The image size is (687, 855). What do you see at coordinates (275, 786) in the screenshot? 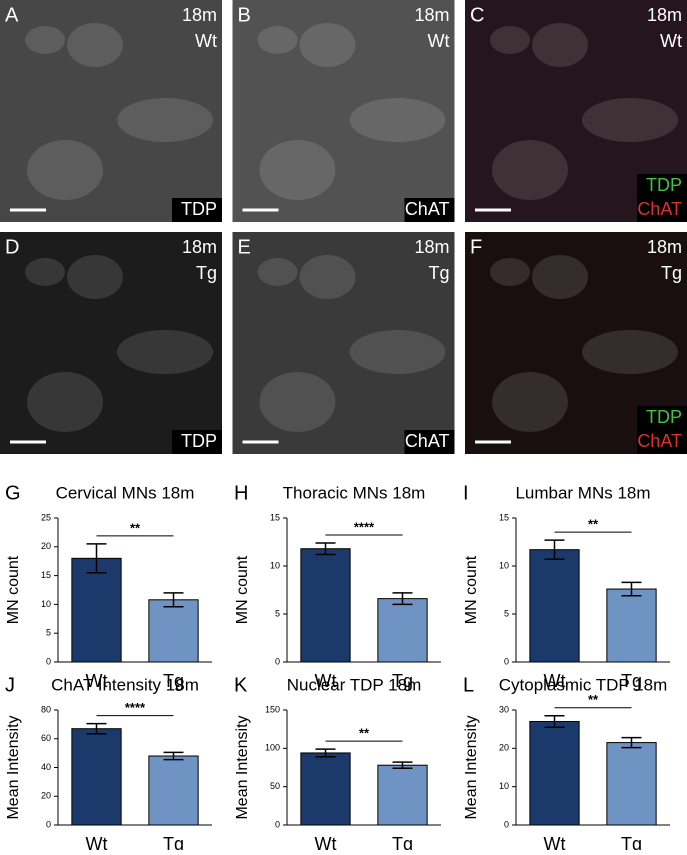
I see `y-tick-label: 50` at bounding box center [275, 786].